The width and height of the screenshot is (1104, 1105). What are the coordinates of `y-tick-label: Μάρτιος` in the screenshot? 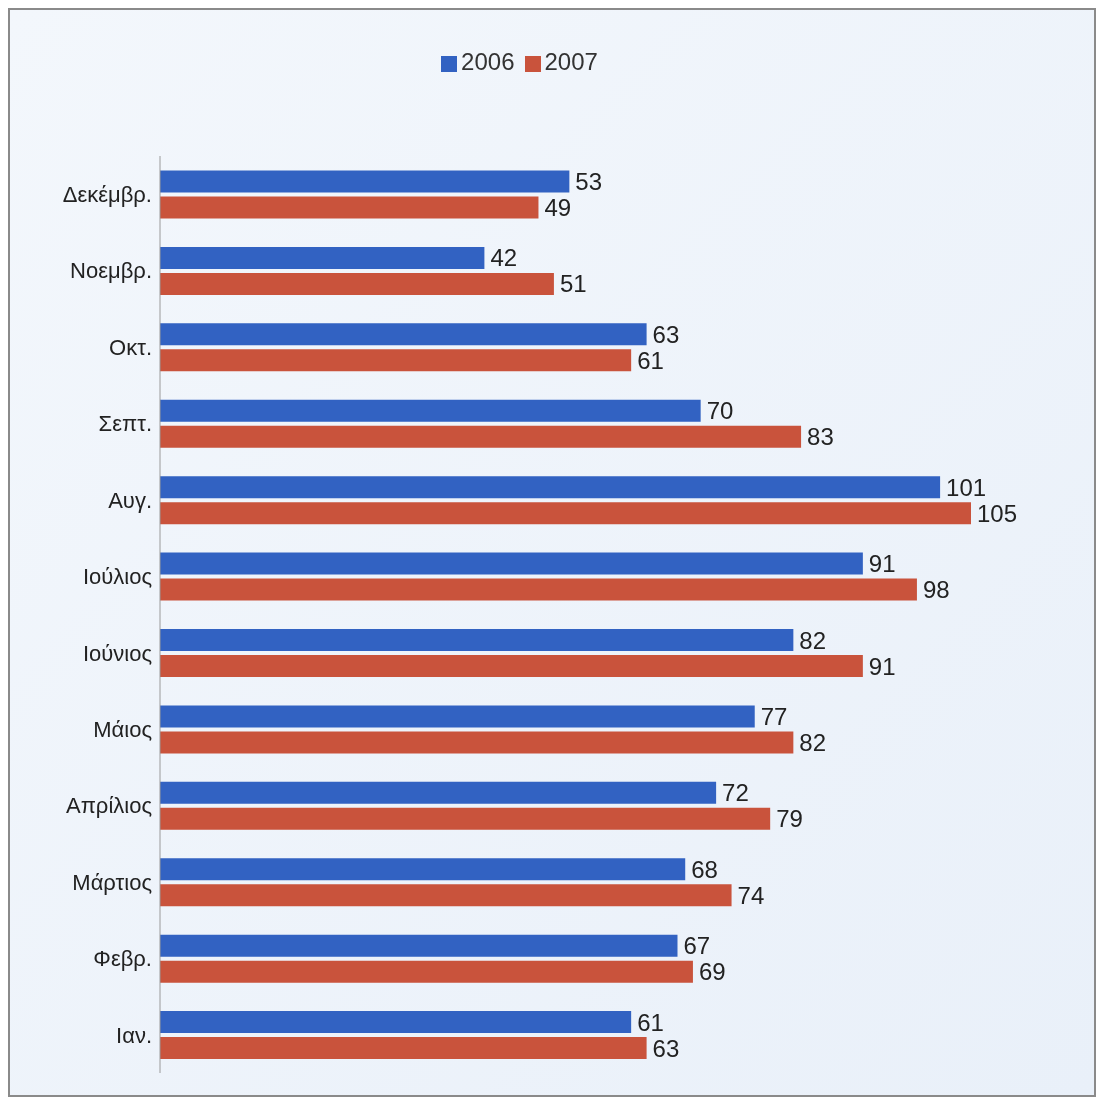 It's located at (112, 882).